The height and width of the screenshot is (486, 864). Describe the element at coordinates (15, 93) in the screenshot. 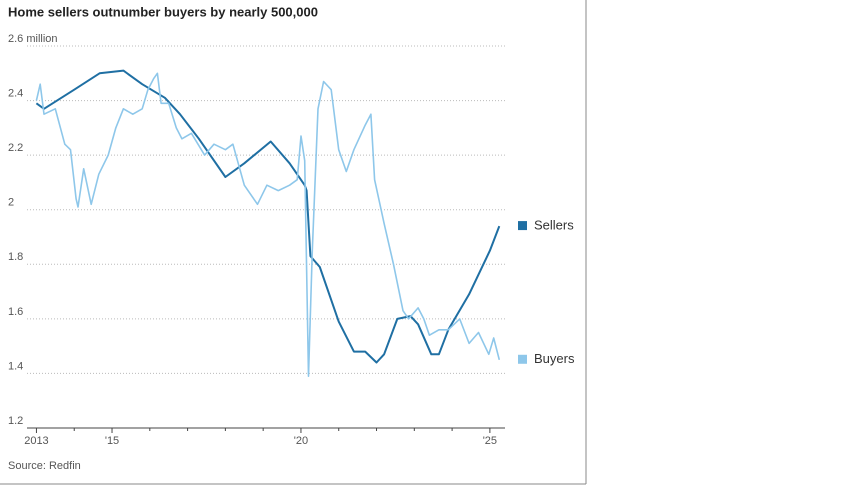

I see `y-tick-label: 2.4` at that location.